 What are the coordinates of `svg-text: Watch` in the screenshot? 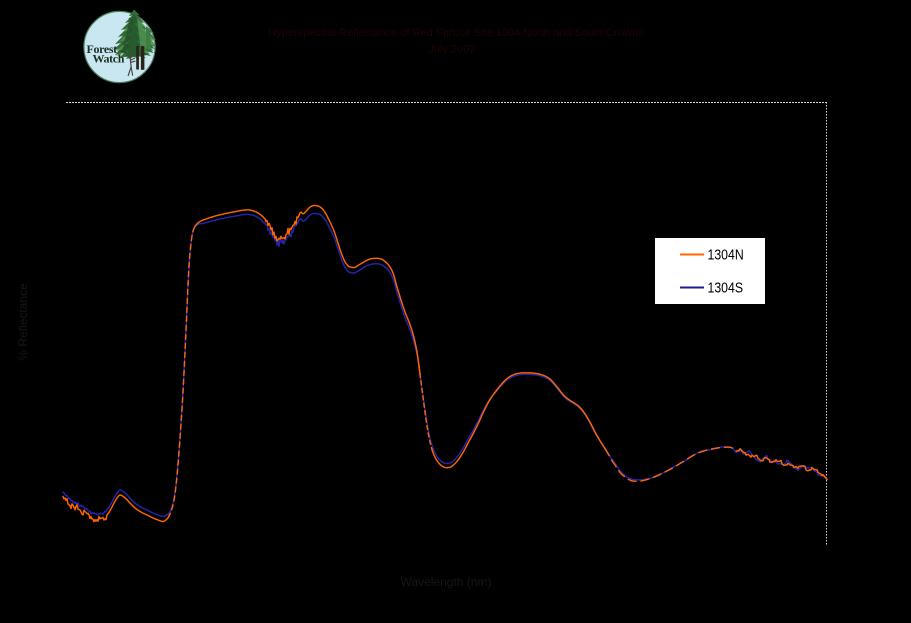 It's located at (109, 58).